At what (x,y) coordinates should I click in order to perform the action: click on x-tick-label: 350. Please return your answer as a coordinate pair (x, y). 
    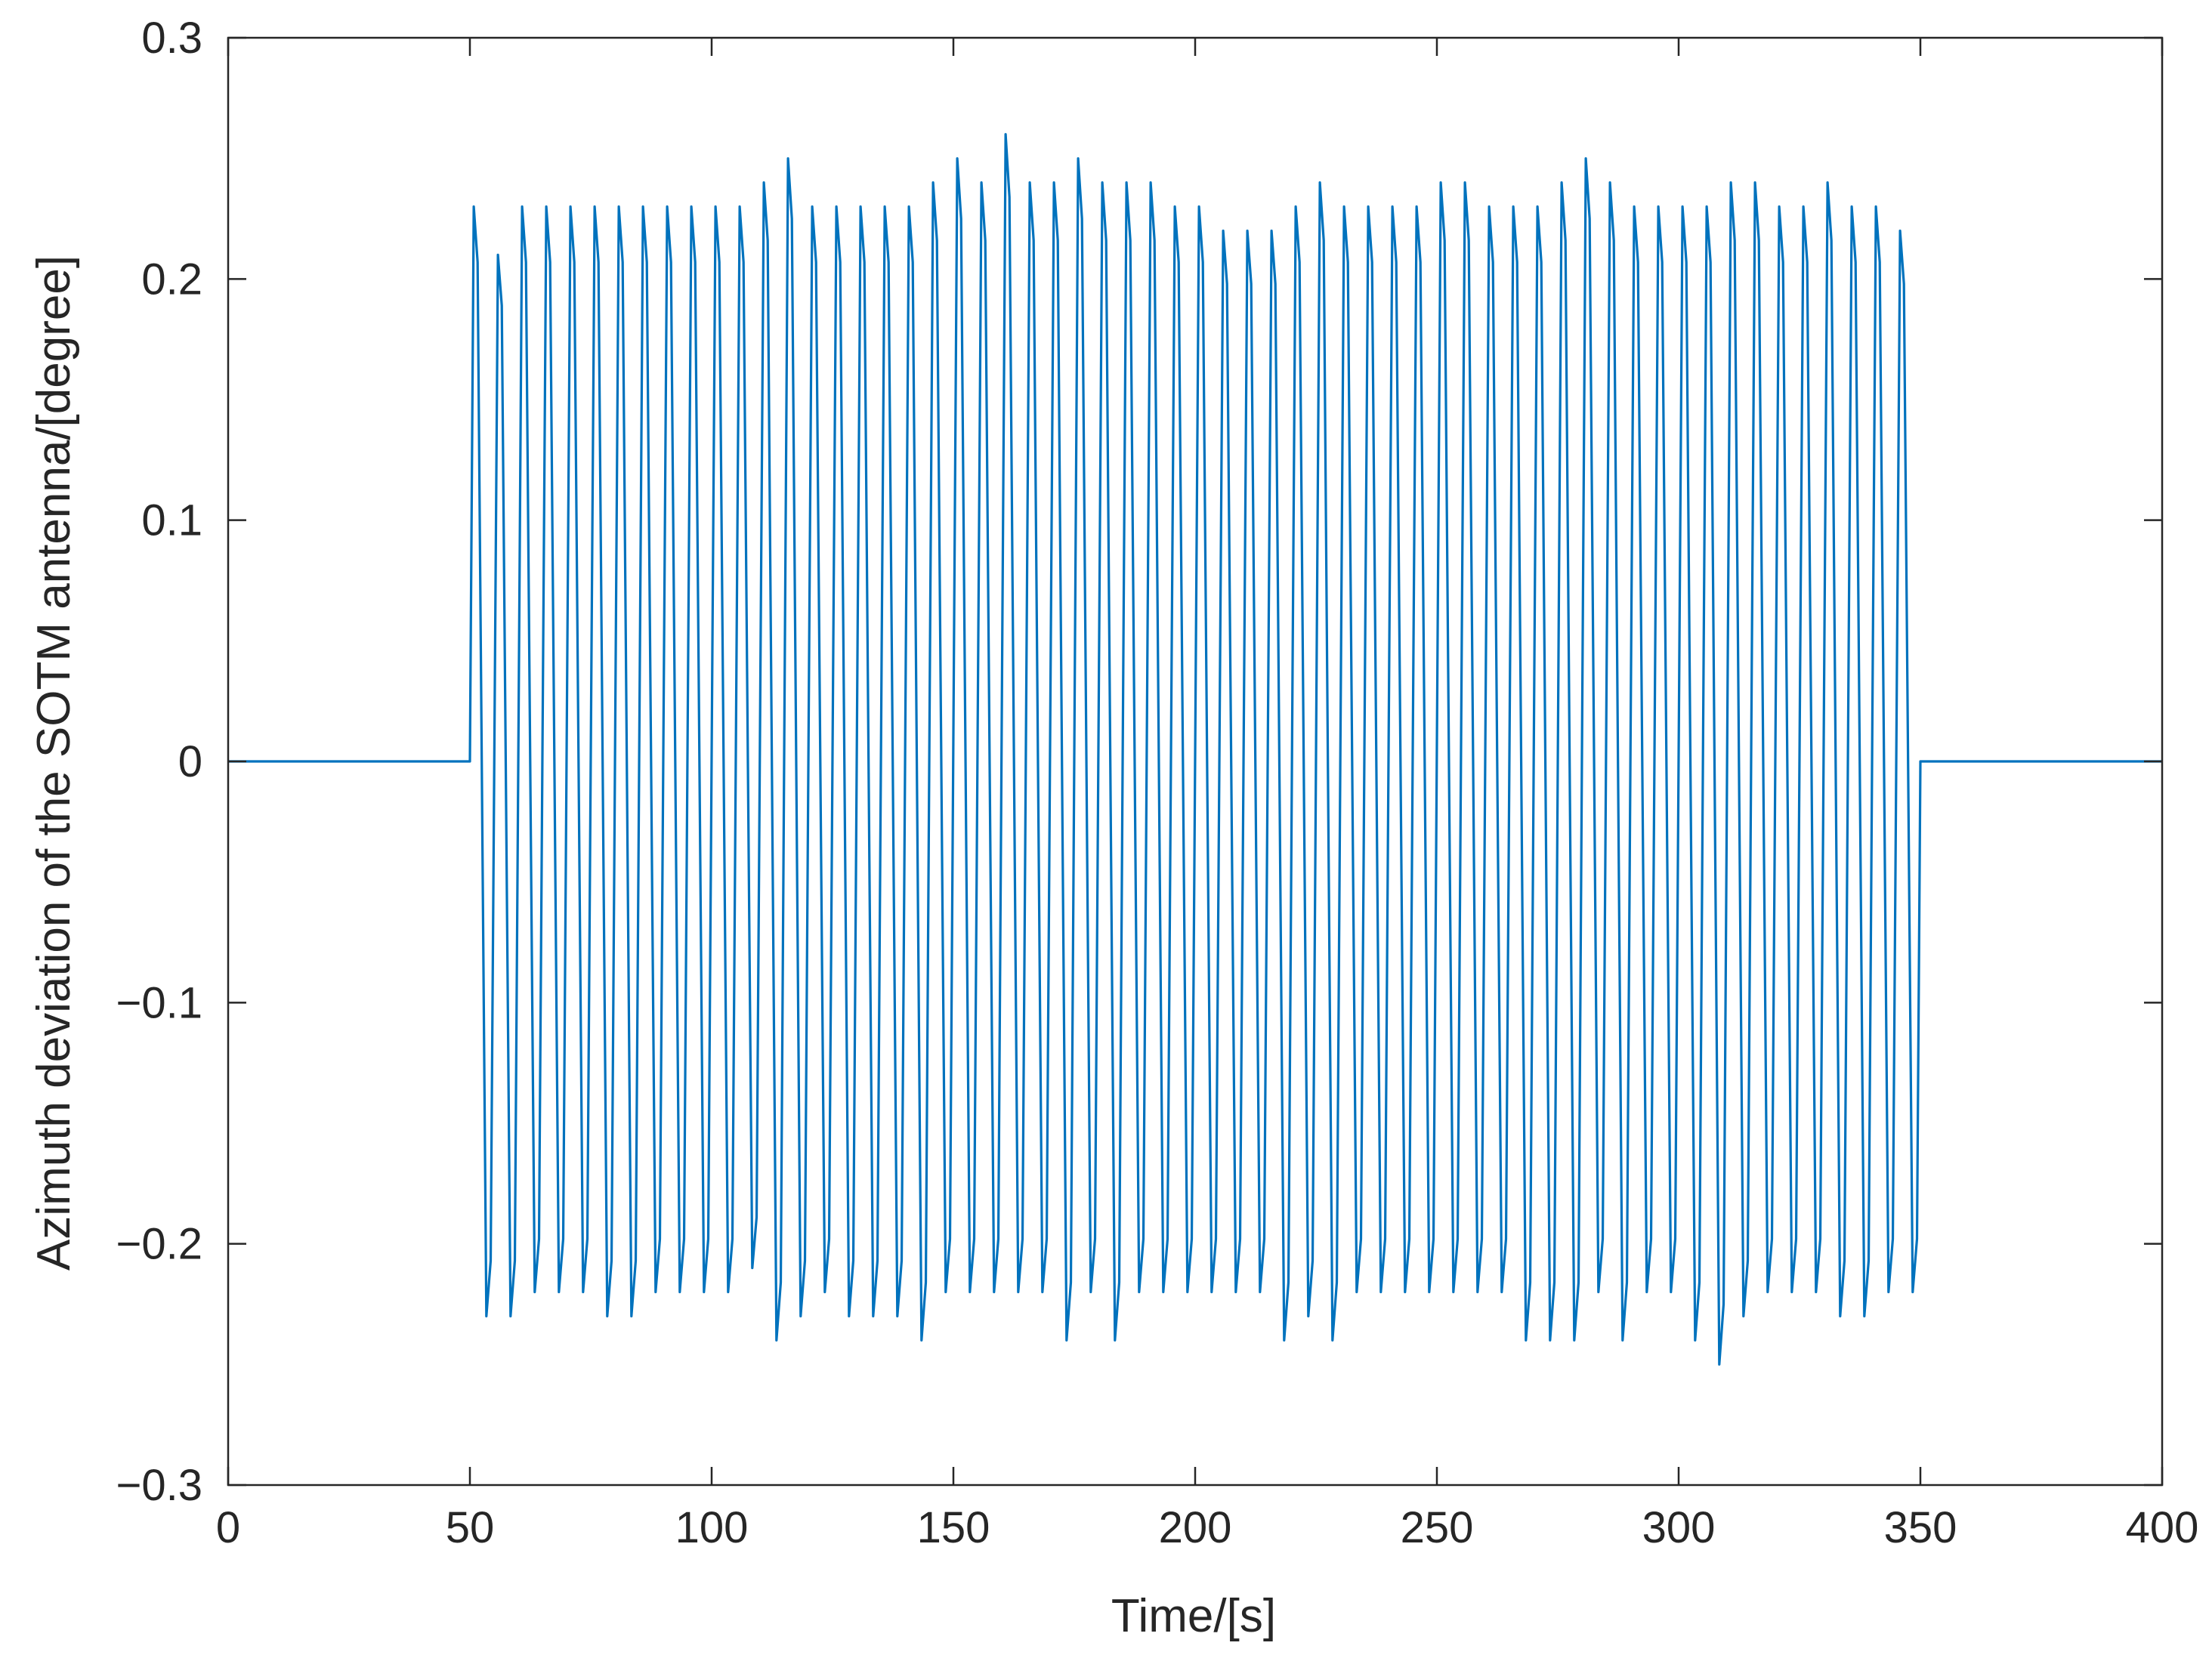
    Looking at the image, I should click on (1921, 1527).